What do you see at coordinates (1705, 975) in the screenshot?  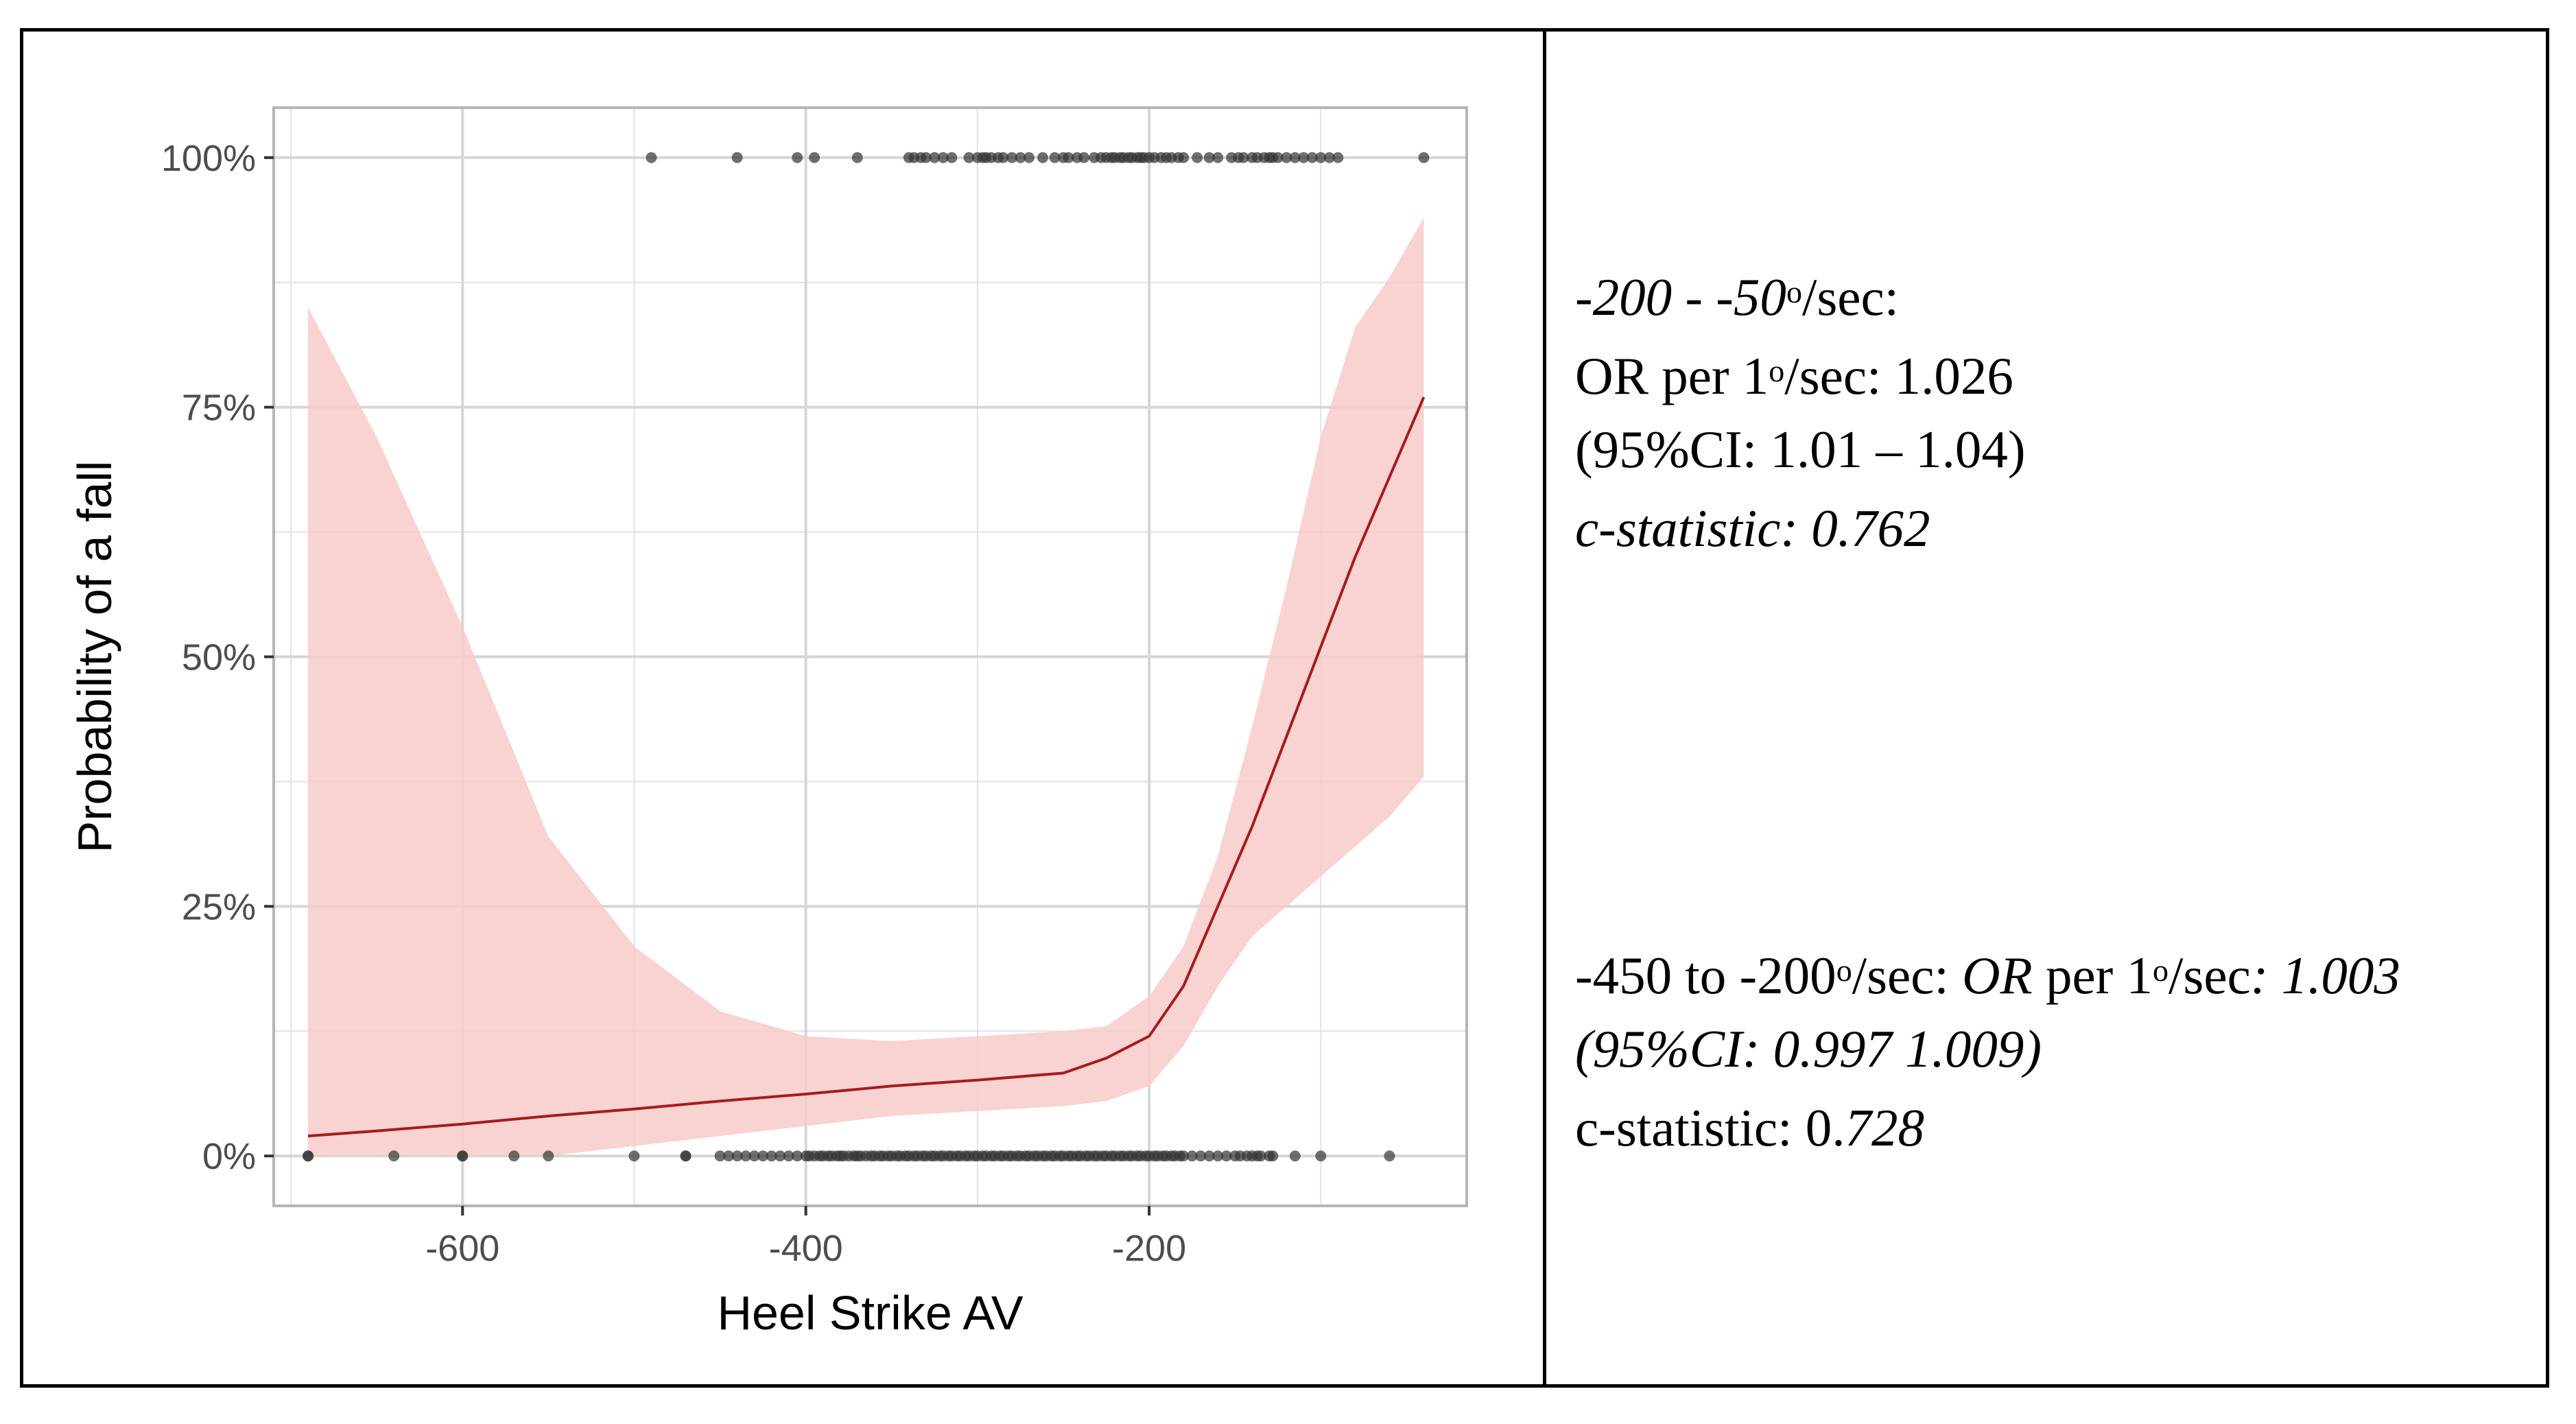 I see `annot2-range: -450 to -200` at bounding box center [1705, 975].